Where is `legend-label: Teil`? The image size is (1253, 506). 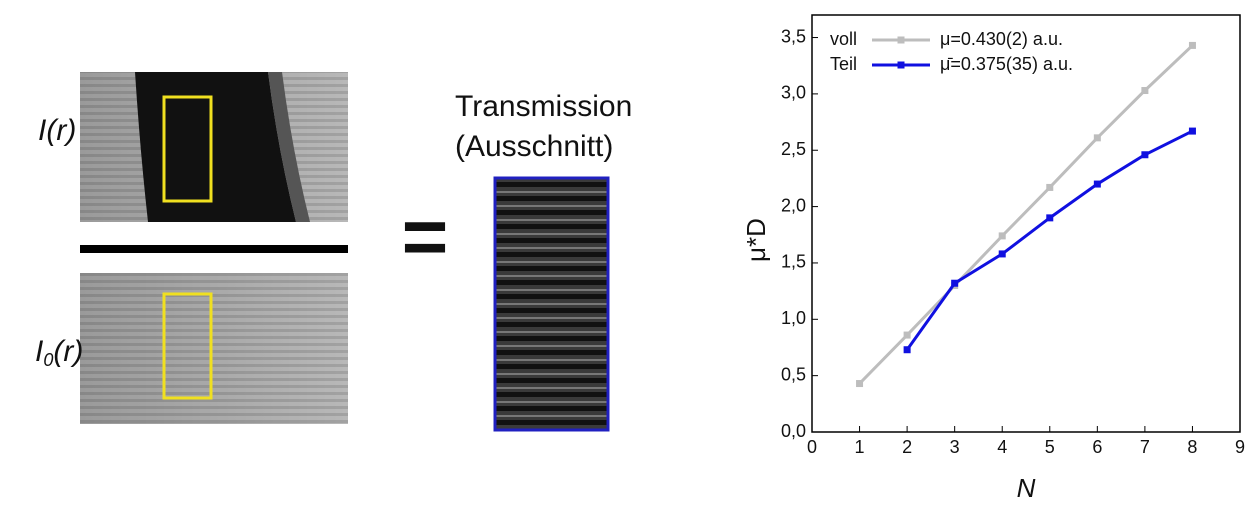 legend-label: Teil is located at coordinates (843, 64).